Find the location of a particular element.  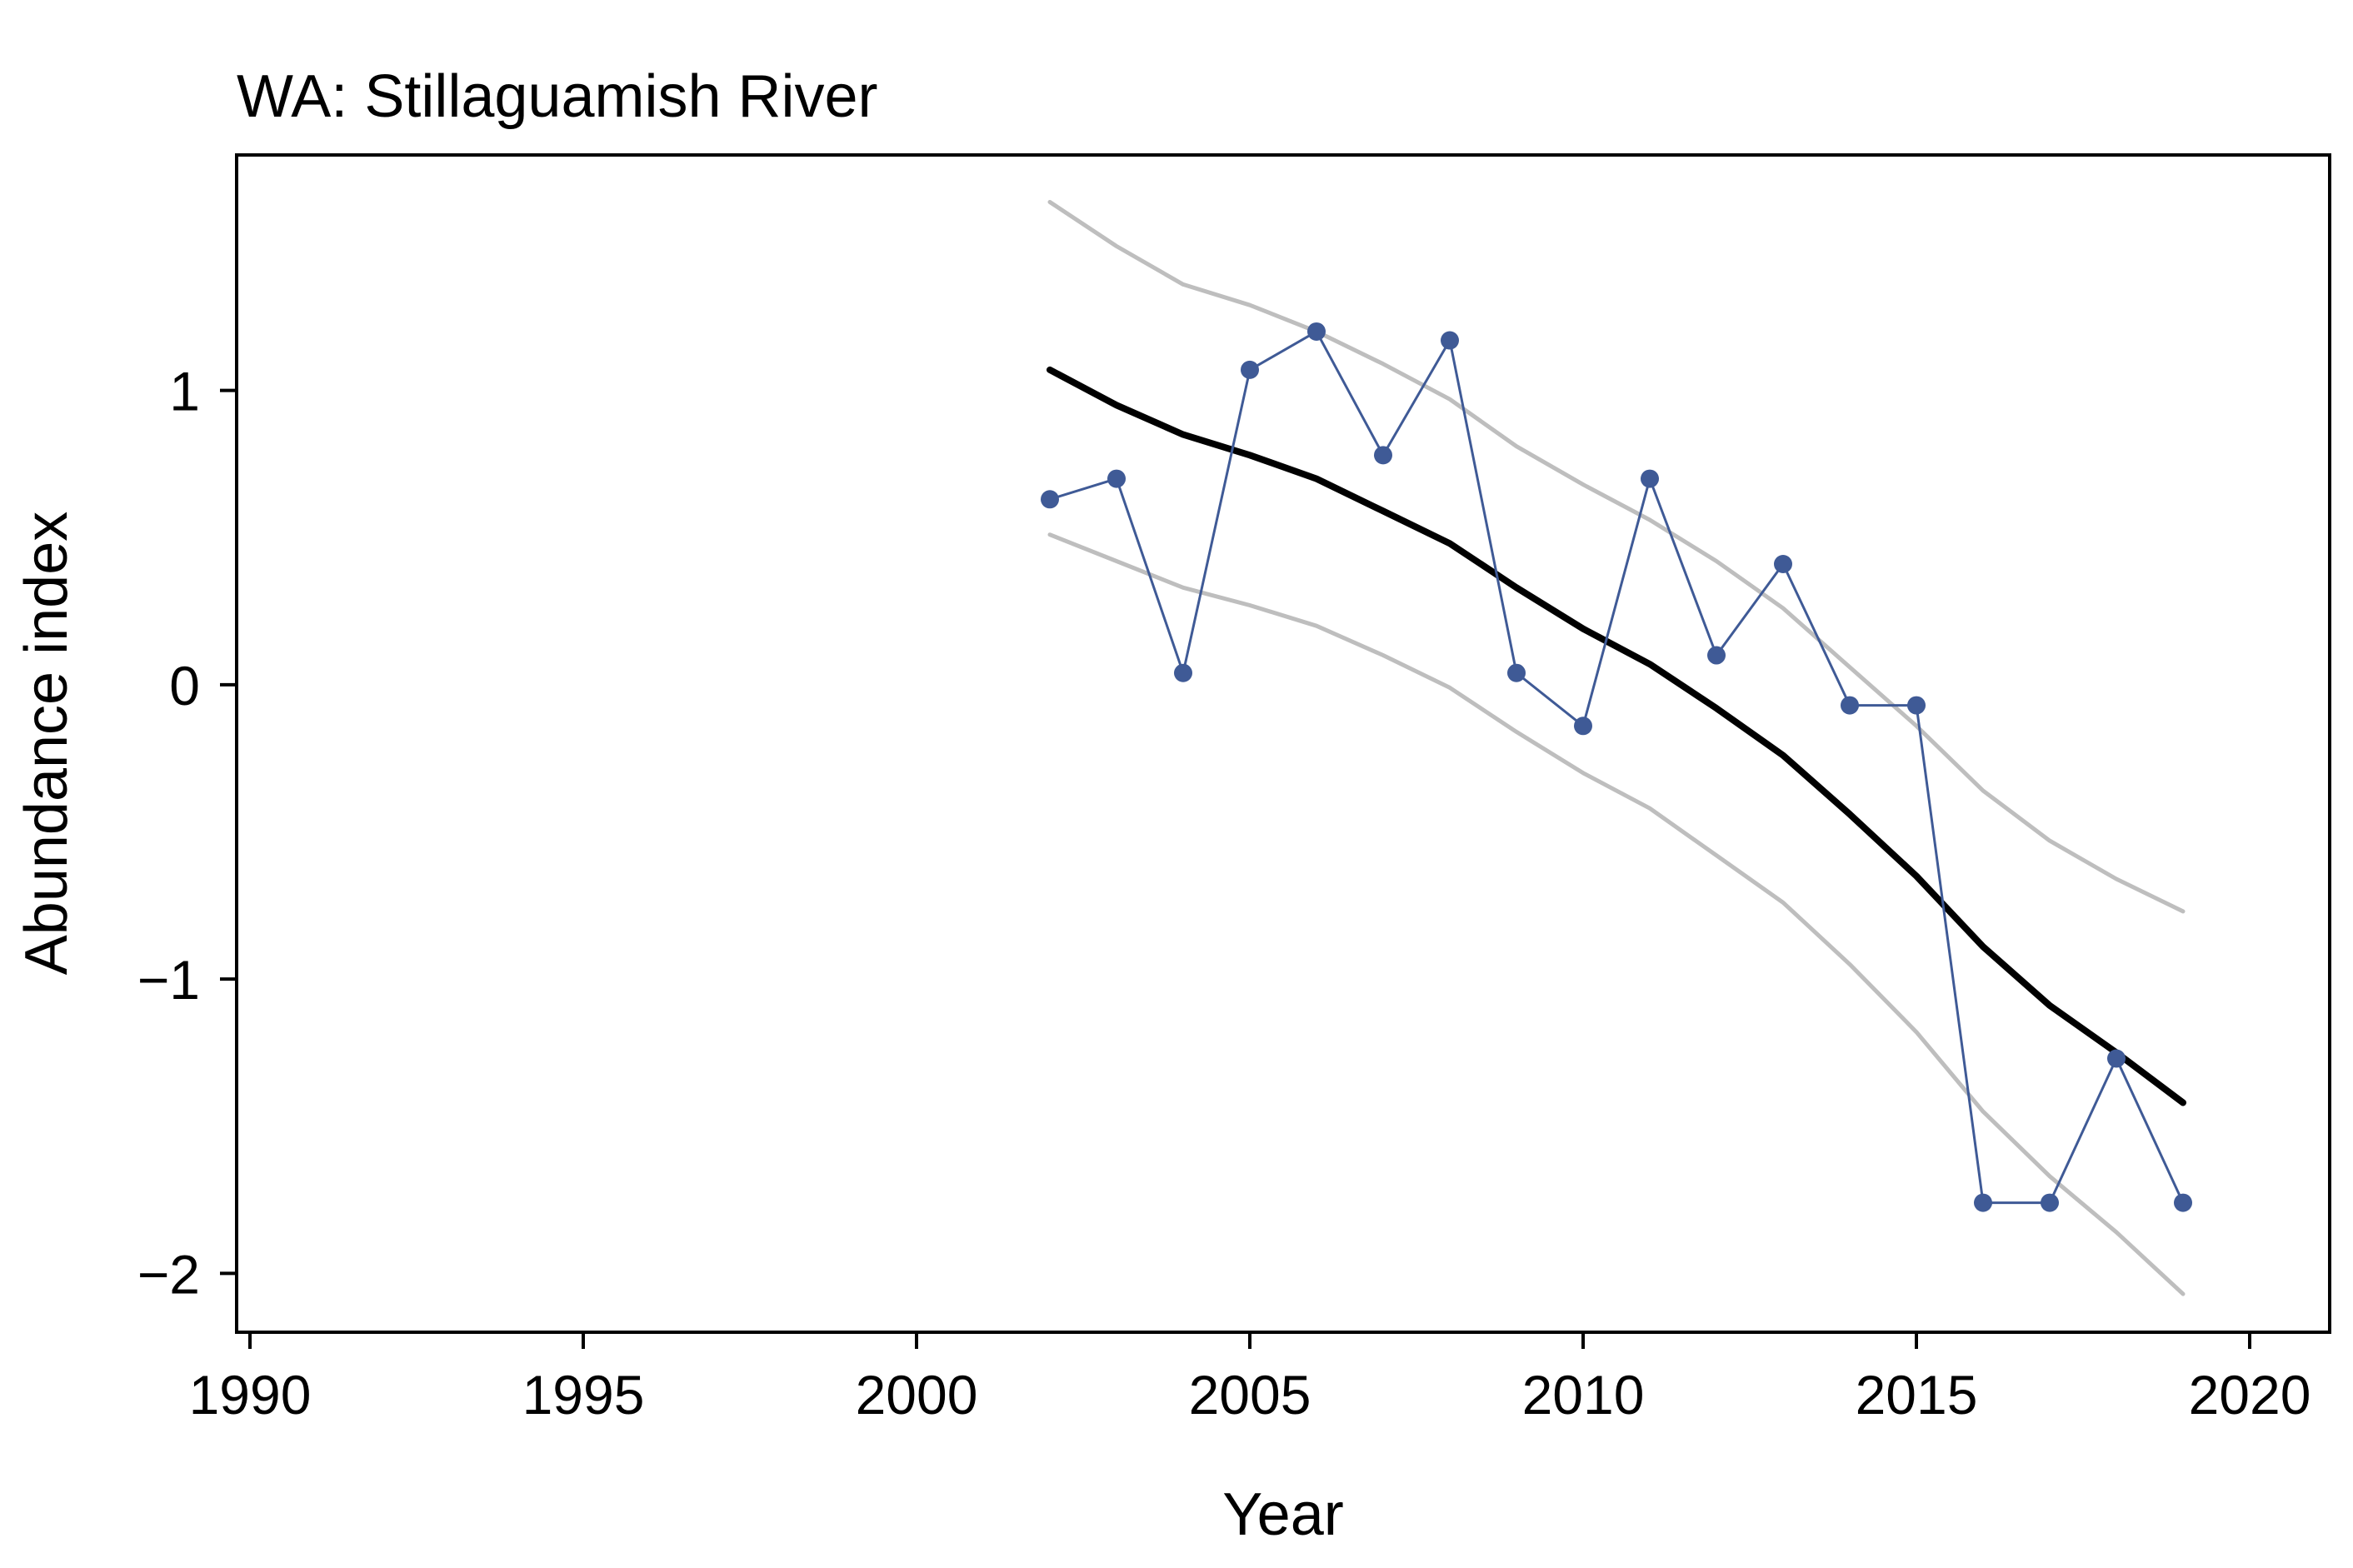

x-tick-label: 1995 is located at coordinates (583, 1395).